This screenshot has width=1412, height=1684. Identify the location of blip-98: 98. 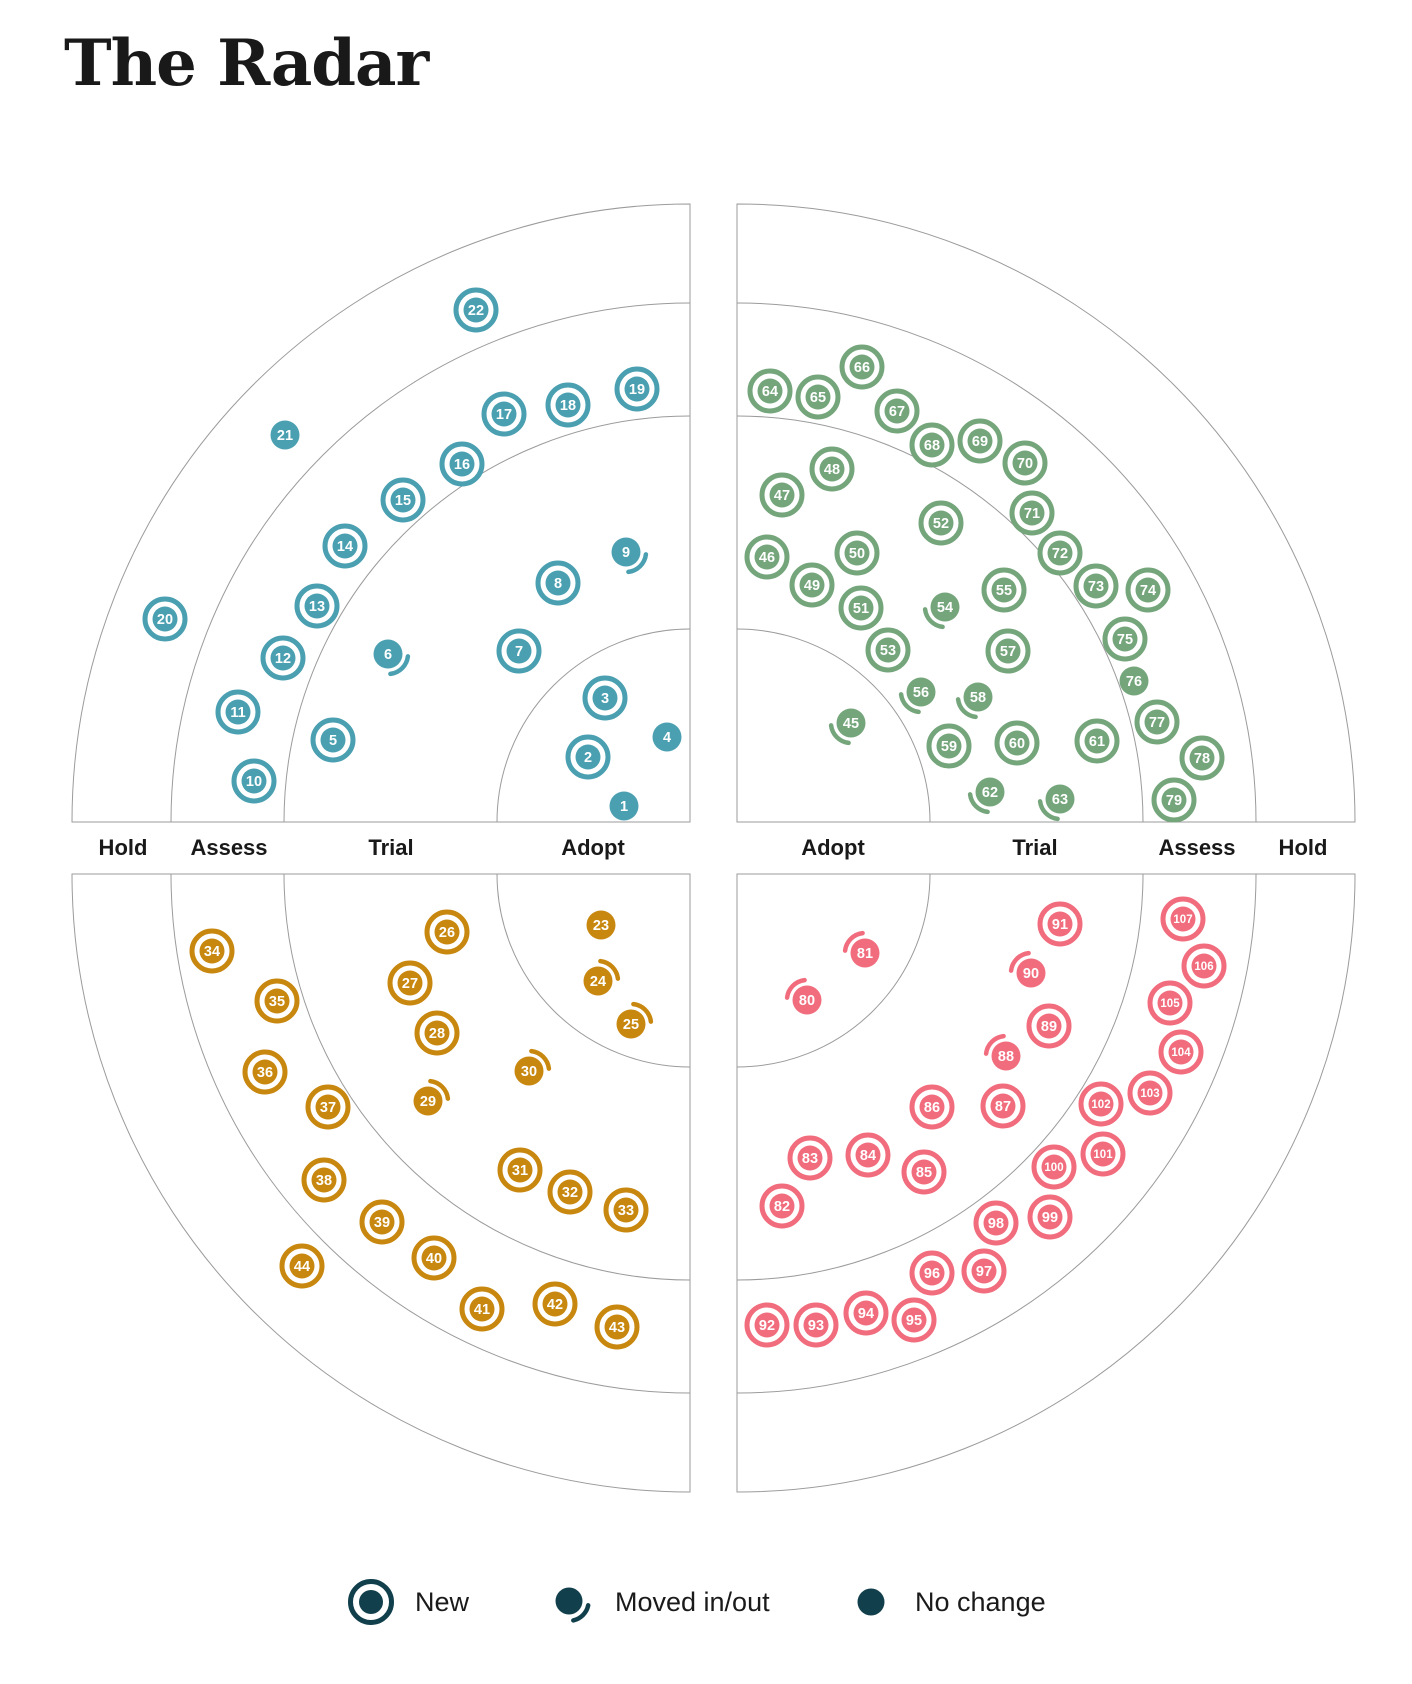
(996, 1223).